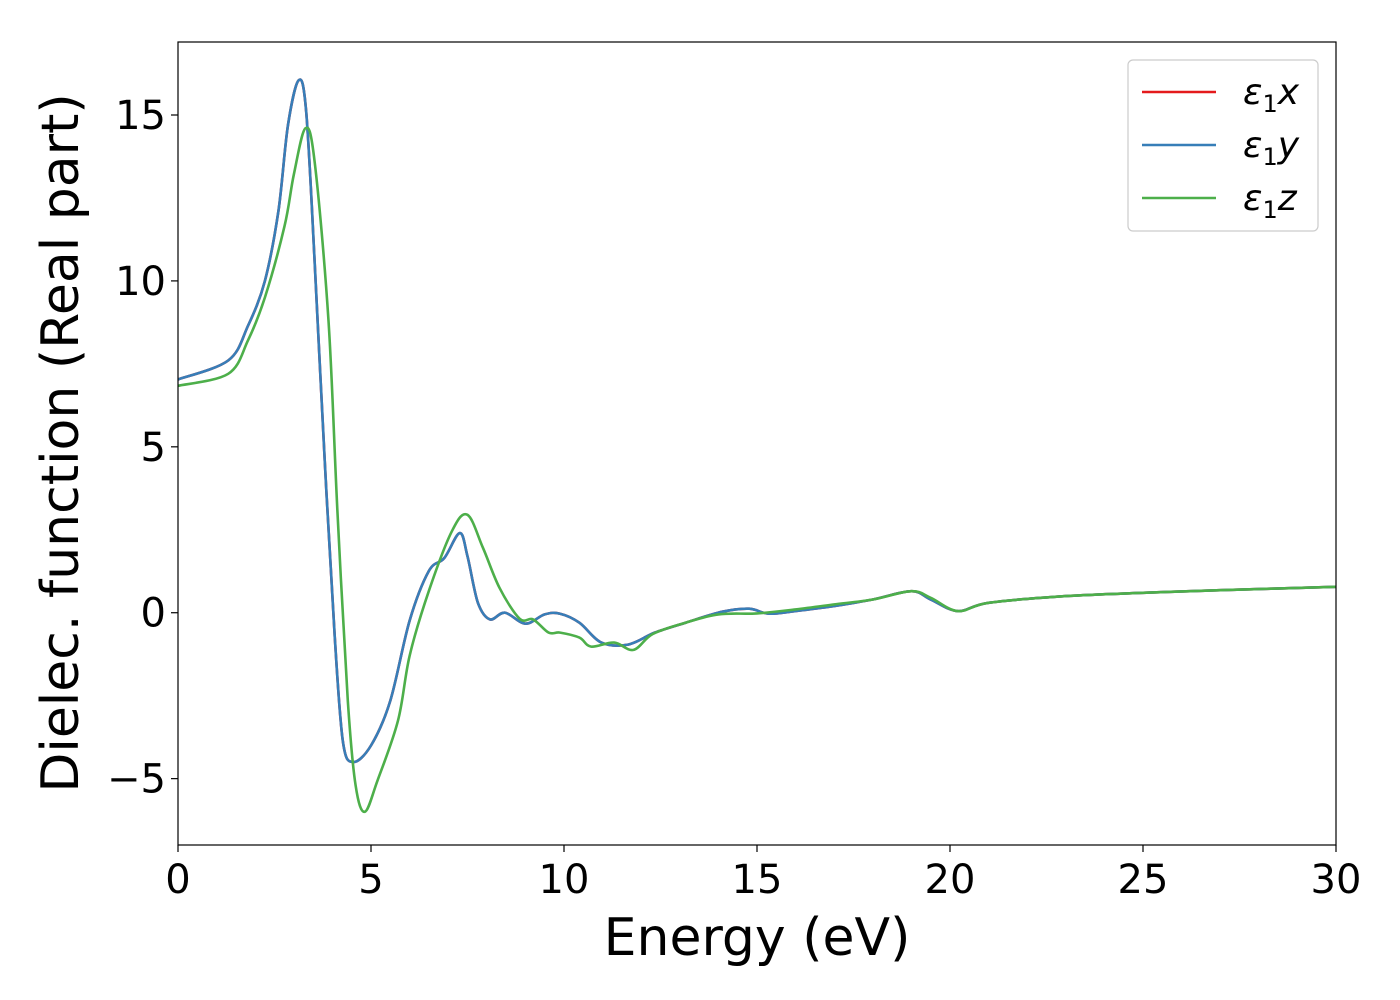 This screenshot has width=1400, height=1000. I want to click on legend-label-z: ε1z, so click(1270, 201).